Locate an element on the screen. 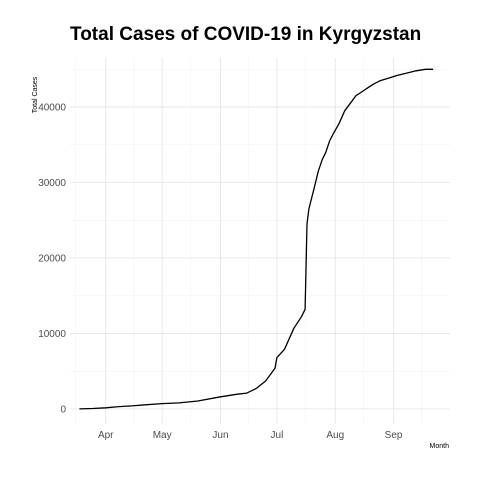  y-tick-label: 20000 is located at coordinates (52, 258).